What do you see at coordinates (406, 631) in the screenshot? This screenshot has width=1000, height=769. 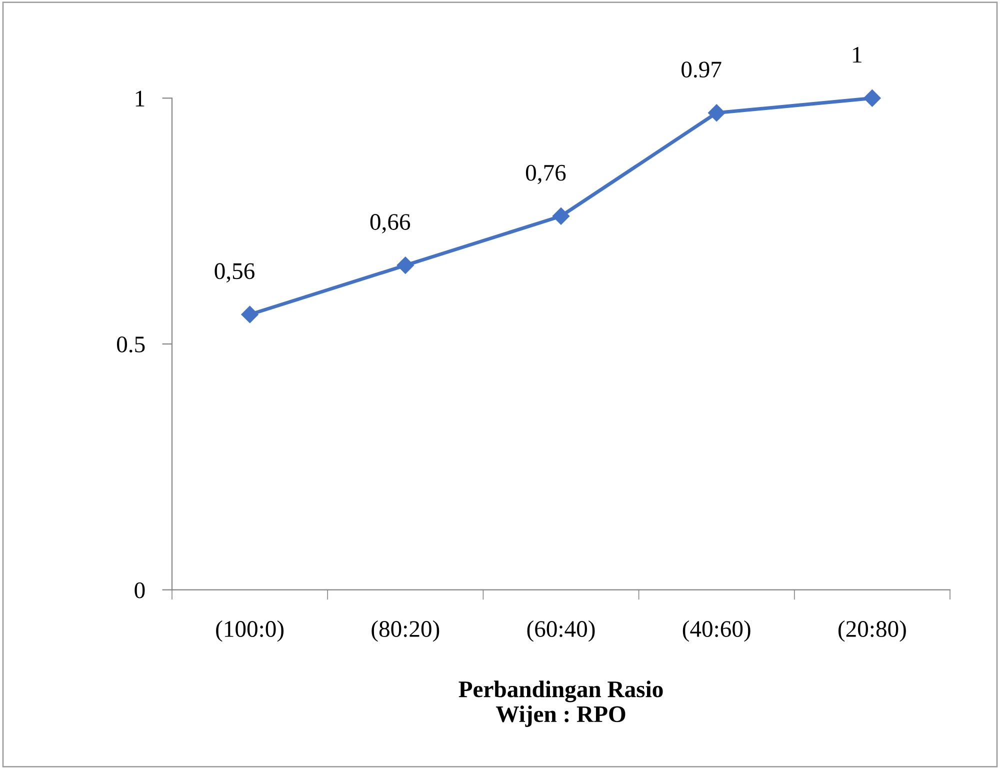 I see `x-tick-label: (80:20)` at bounding box center [406, 631].